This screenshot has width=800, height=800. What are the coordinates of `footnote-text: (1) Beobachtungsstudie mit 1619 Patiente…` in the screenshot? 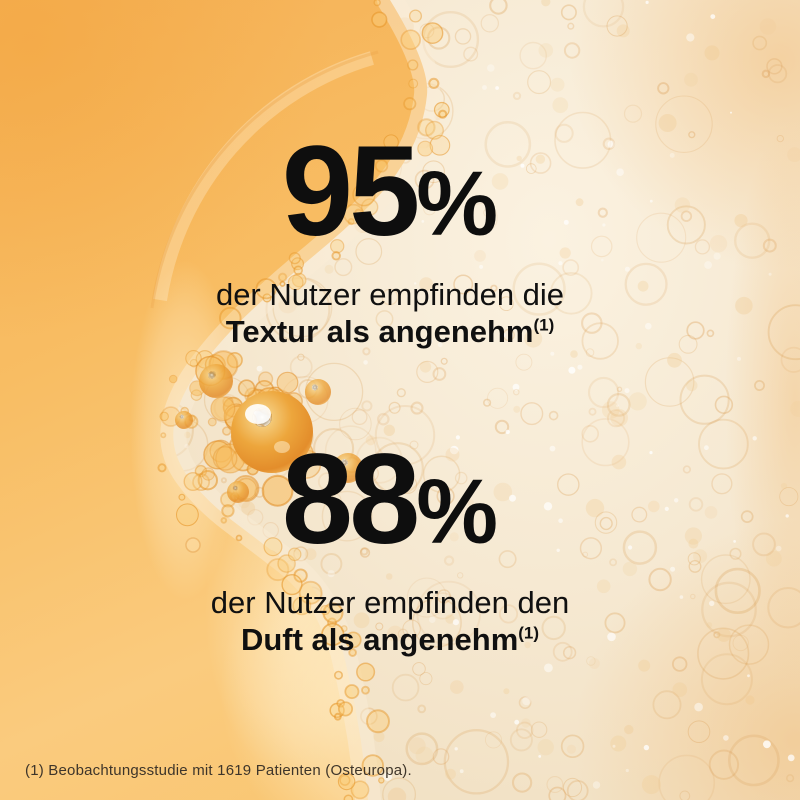 It's located at (218, 770).